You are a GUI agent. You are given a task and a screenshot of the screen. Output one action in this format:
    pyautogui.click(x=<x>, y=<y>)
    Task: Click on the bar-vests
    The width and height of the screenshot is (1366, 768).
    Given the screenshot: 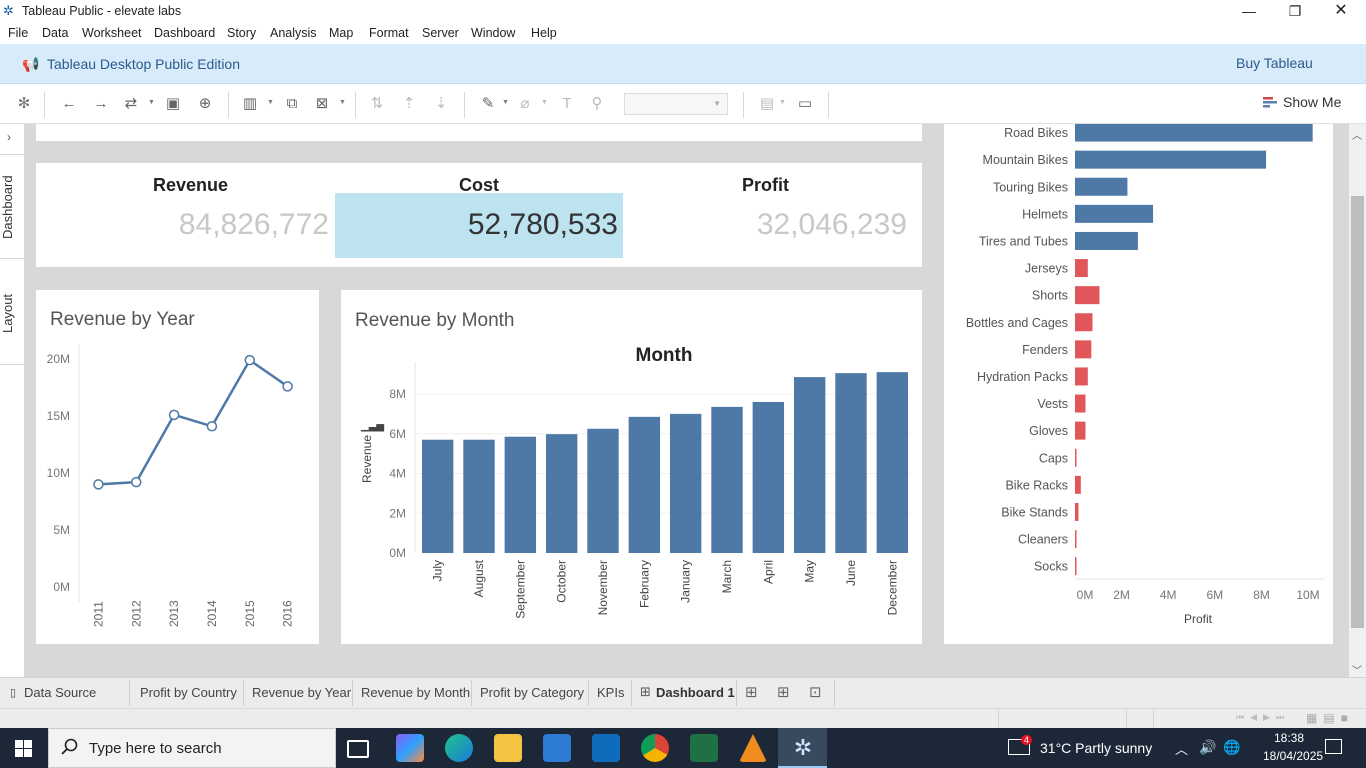 What is the action you would take?
    pyautogui.click(x=1080, y=403)
    